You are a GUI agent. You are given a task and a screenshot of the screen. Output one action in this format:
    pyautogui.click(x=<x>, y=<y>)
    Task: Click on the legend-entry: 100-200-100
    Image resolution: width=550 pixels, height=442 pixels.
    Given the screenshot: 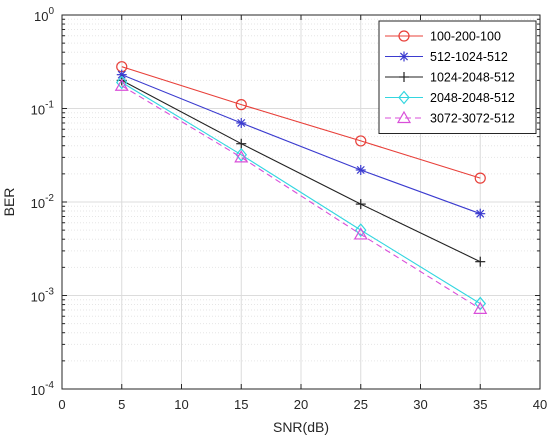 What is the action you would take?
    pyautogui.click(x=443, y=37)
    